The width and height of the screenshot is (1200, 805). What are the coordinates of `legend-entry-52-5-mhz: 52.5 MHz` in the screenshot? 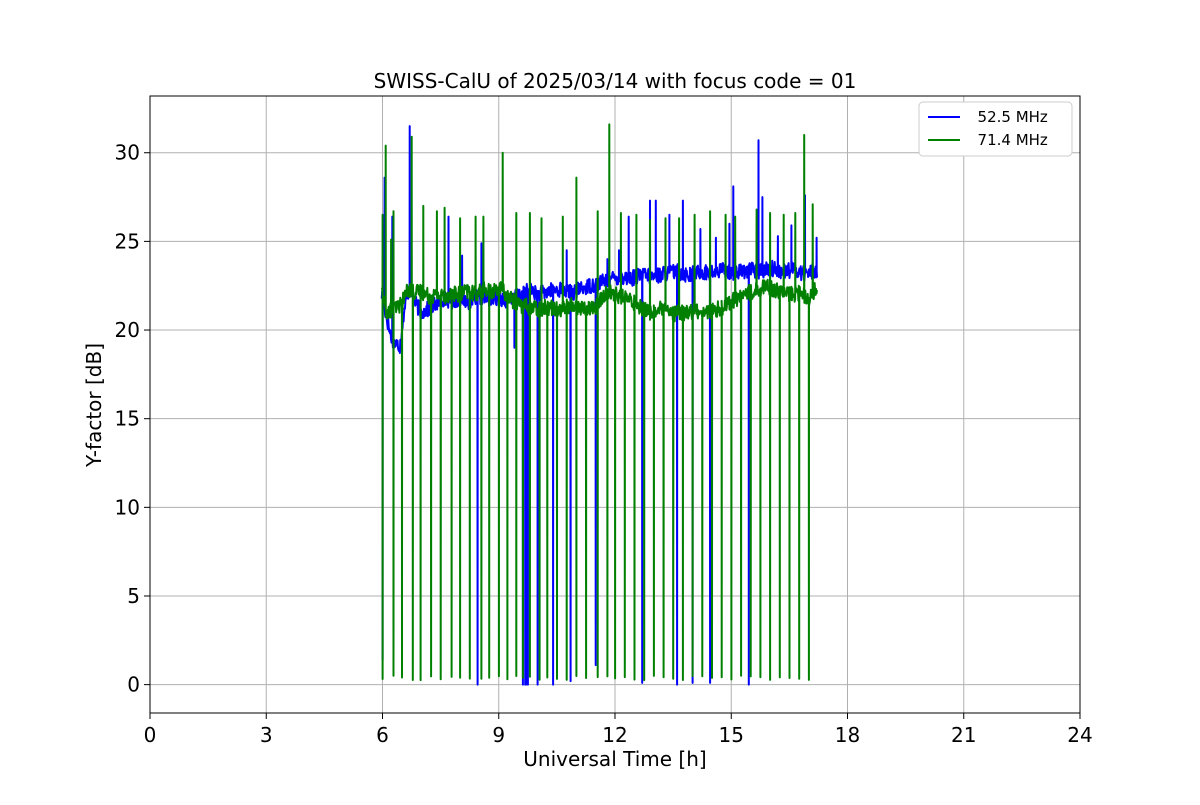 It's located at (1008, 117).